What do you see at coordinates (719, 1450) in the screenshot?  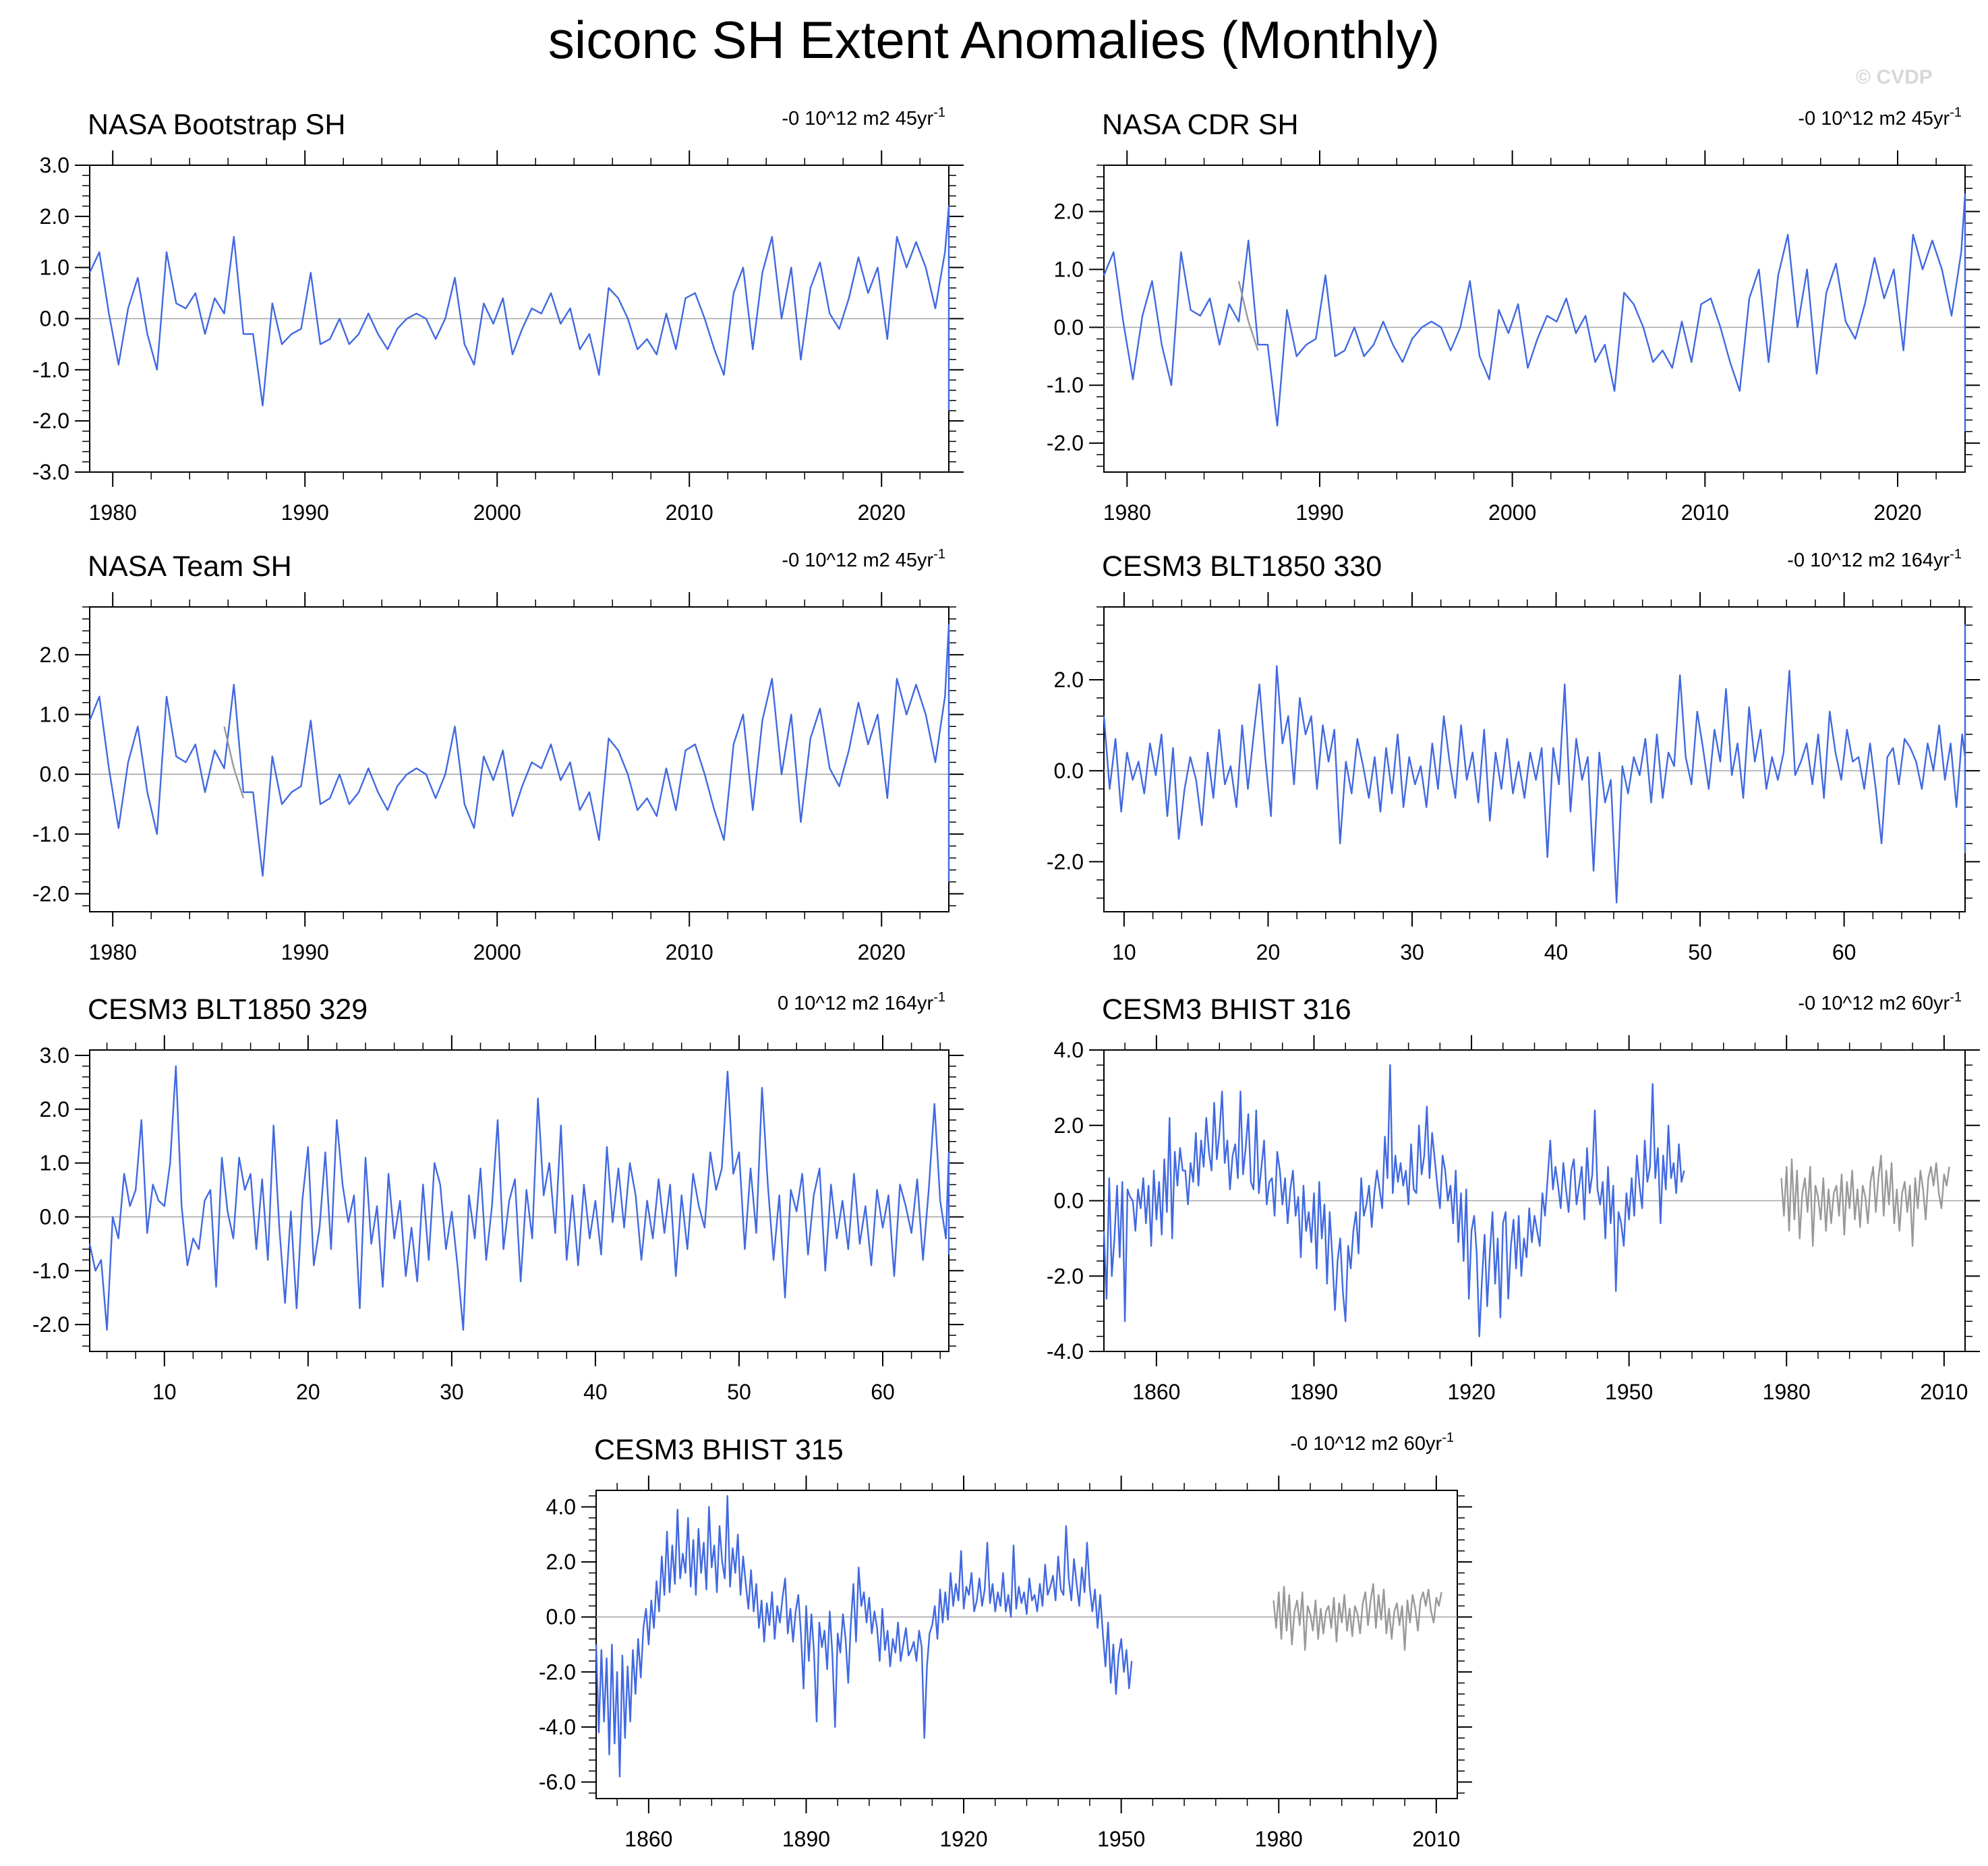 I see `panel-title: CESM3 BHIST 315` at bounding box center [719, 1450].